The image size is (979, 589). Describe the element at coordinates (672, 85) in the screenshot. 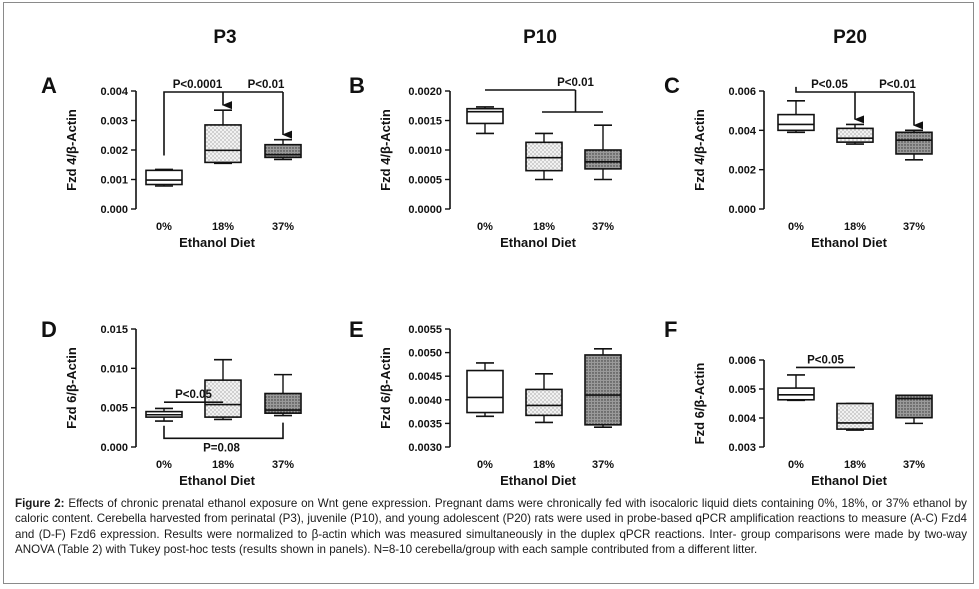

I see `panel-letter: C` at that location.